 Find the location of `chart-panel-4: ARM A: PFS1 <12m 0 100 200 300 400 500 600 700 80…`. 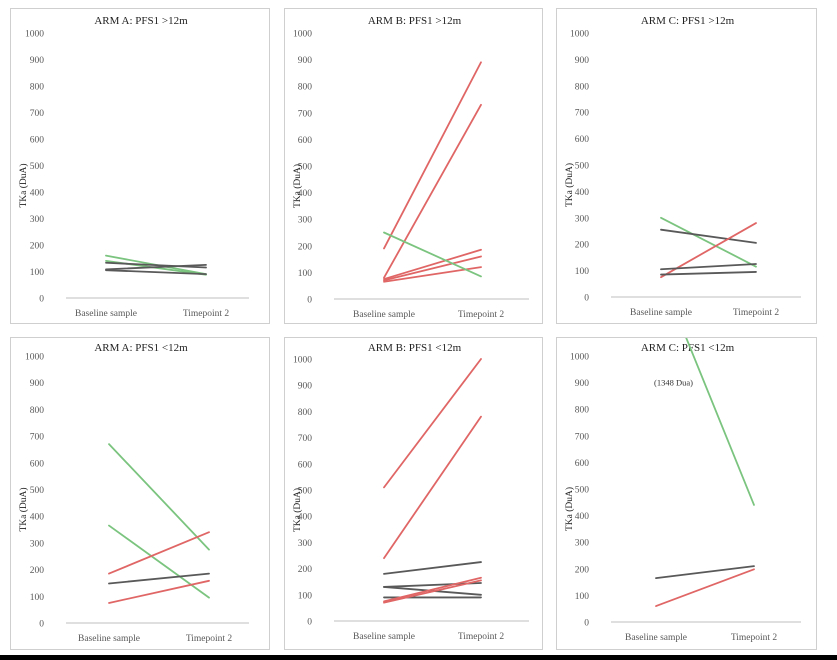

chart-panel-4: ARM A: PFS1 <12m 0 100 200 300 400 500 600 700 80… is located at coordinates (140, 493).